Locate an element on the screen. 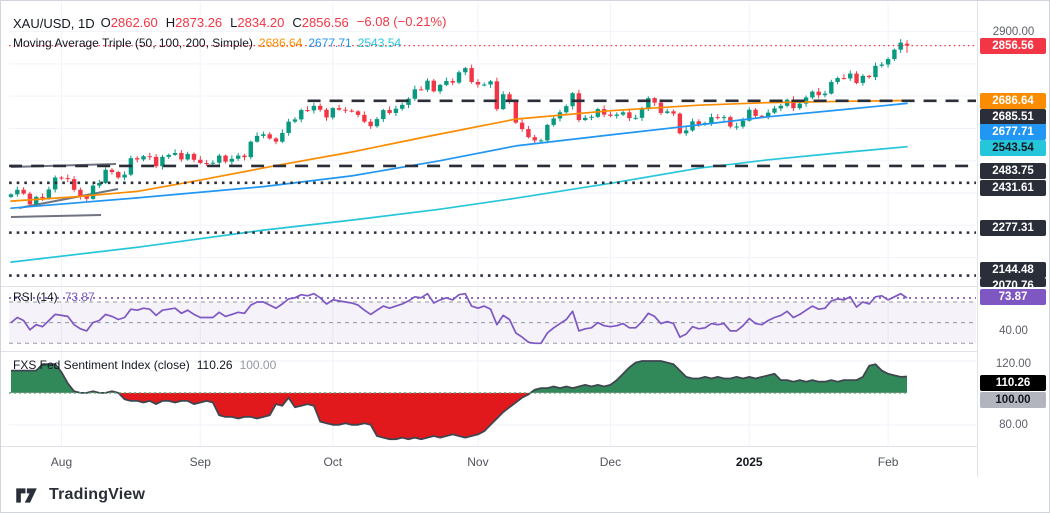 The height and width of the screenshot is (513, 1050). open-label: O is located at coordinates (105, 22).